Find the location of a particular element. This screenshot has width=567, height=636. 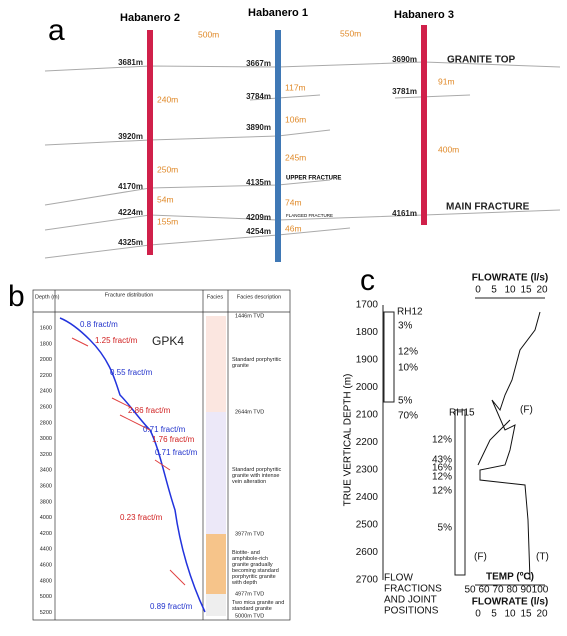

x-tick: 100 is located at coordinates (540, 590).